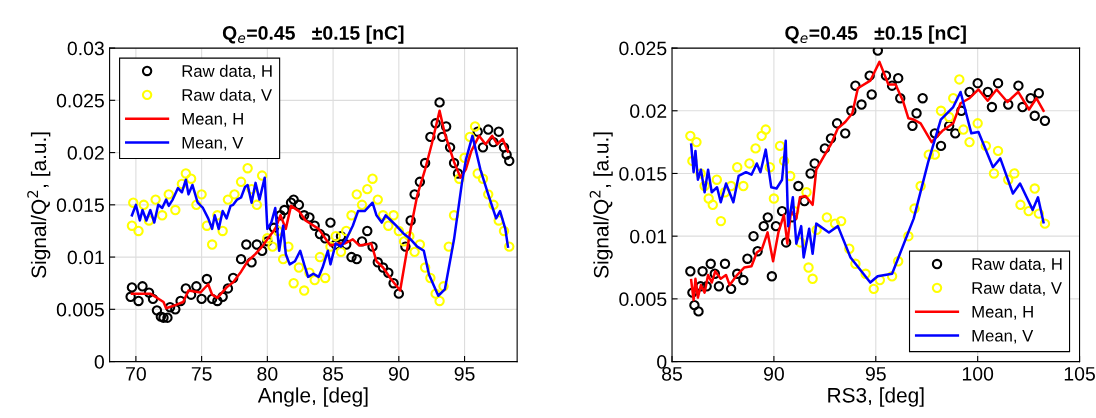  Describe the element at coordinates (136, 373) in the screenshot. I see `x-tick-label: 70` at that location.